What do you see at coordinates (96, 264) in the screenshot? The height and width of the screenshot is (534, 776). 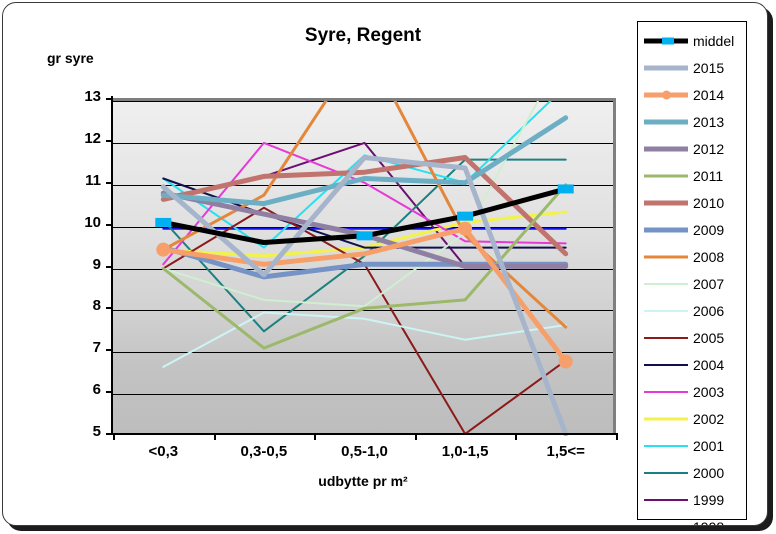 I see `y-tick-label: 9` at bounding box center [96, 264].